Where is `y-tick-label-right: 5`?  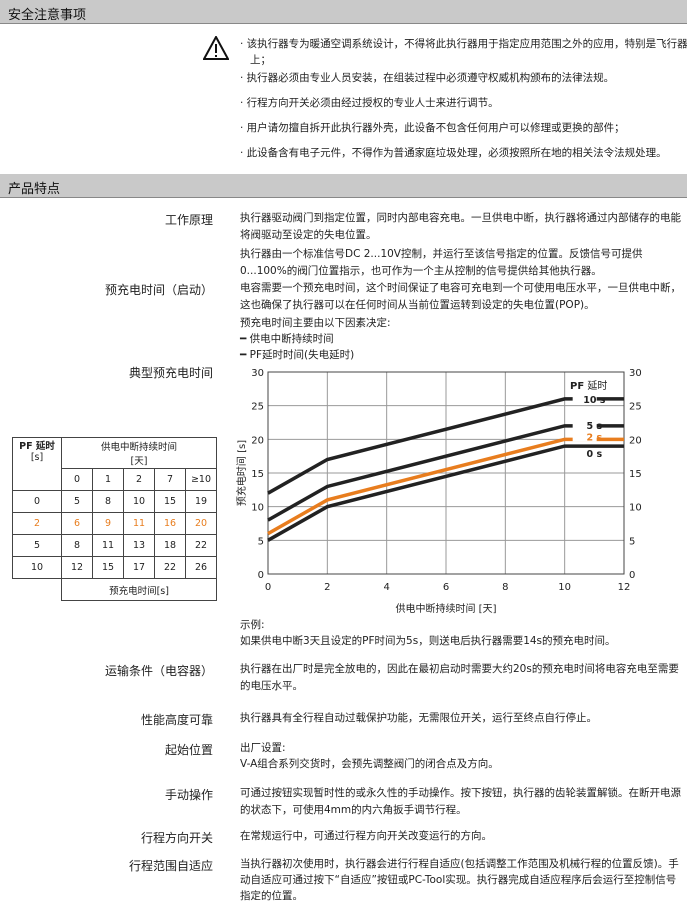
y-tick-label-right: 5 is located at coordinates (632, 541).